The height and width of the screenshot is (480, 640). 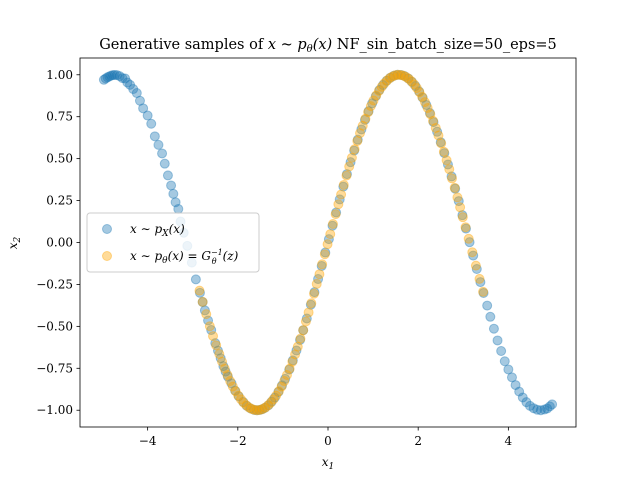 What do you see at coordinates (328, 463) in the screenshot?
I see `x-axis-label: x1` at bounding box center [328, 463].